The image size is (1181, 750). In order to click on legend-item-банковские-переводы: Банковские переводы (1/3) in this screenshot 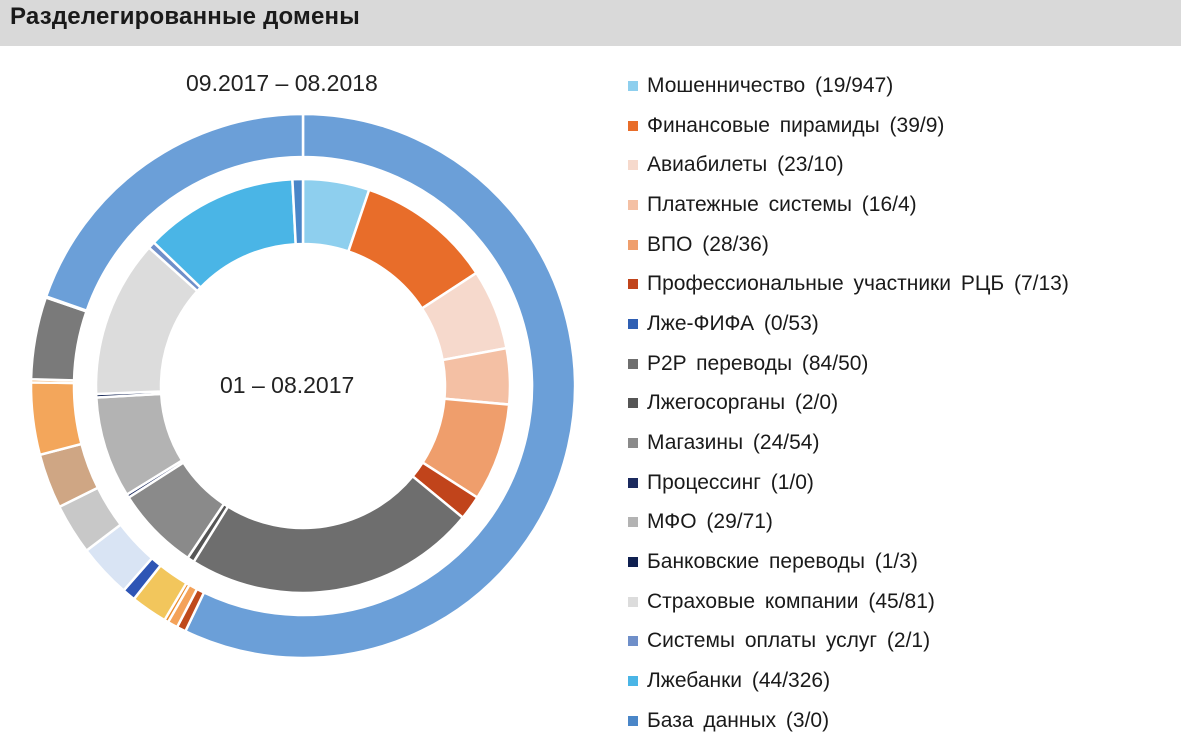, I will do `click(903, 562)`.